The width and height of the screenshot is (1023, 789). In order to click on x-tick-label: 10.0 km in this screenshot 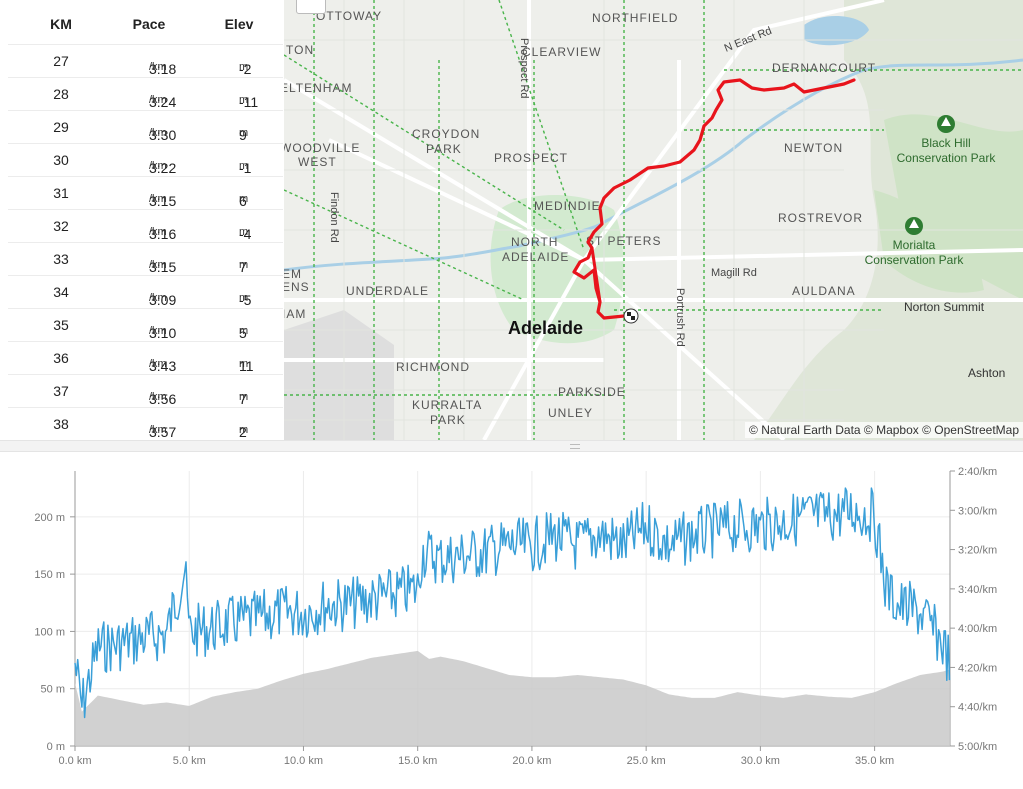, I will do `click(303, 761)`.